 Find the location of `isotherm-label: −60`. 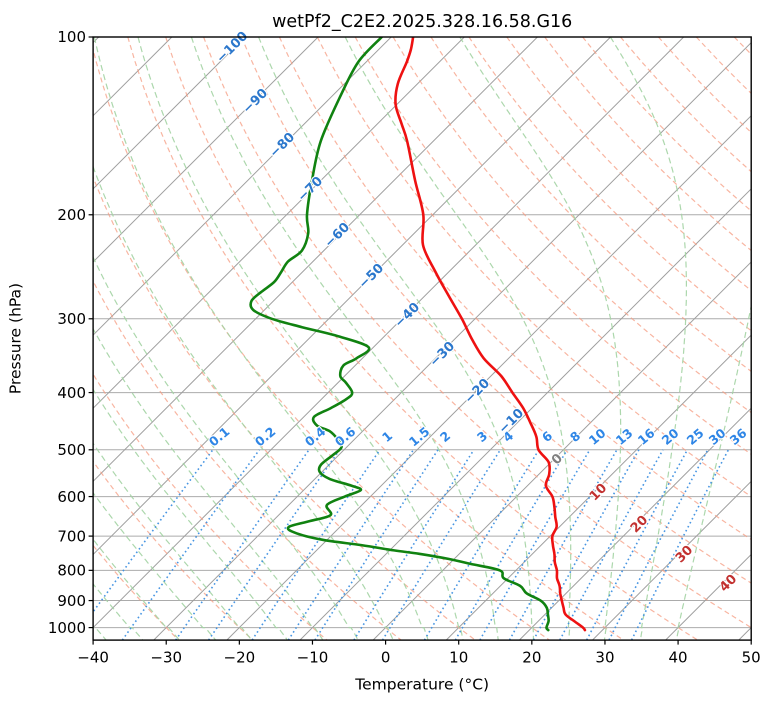

isotherm-label: −60 is located at coordinates (337, 235).